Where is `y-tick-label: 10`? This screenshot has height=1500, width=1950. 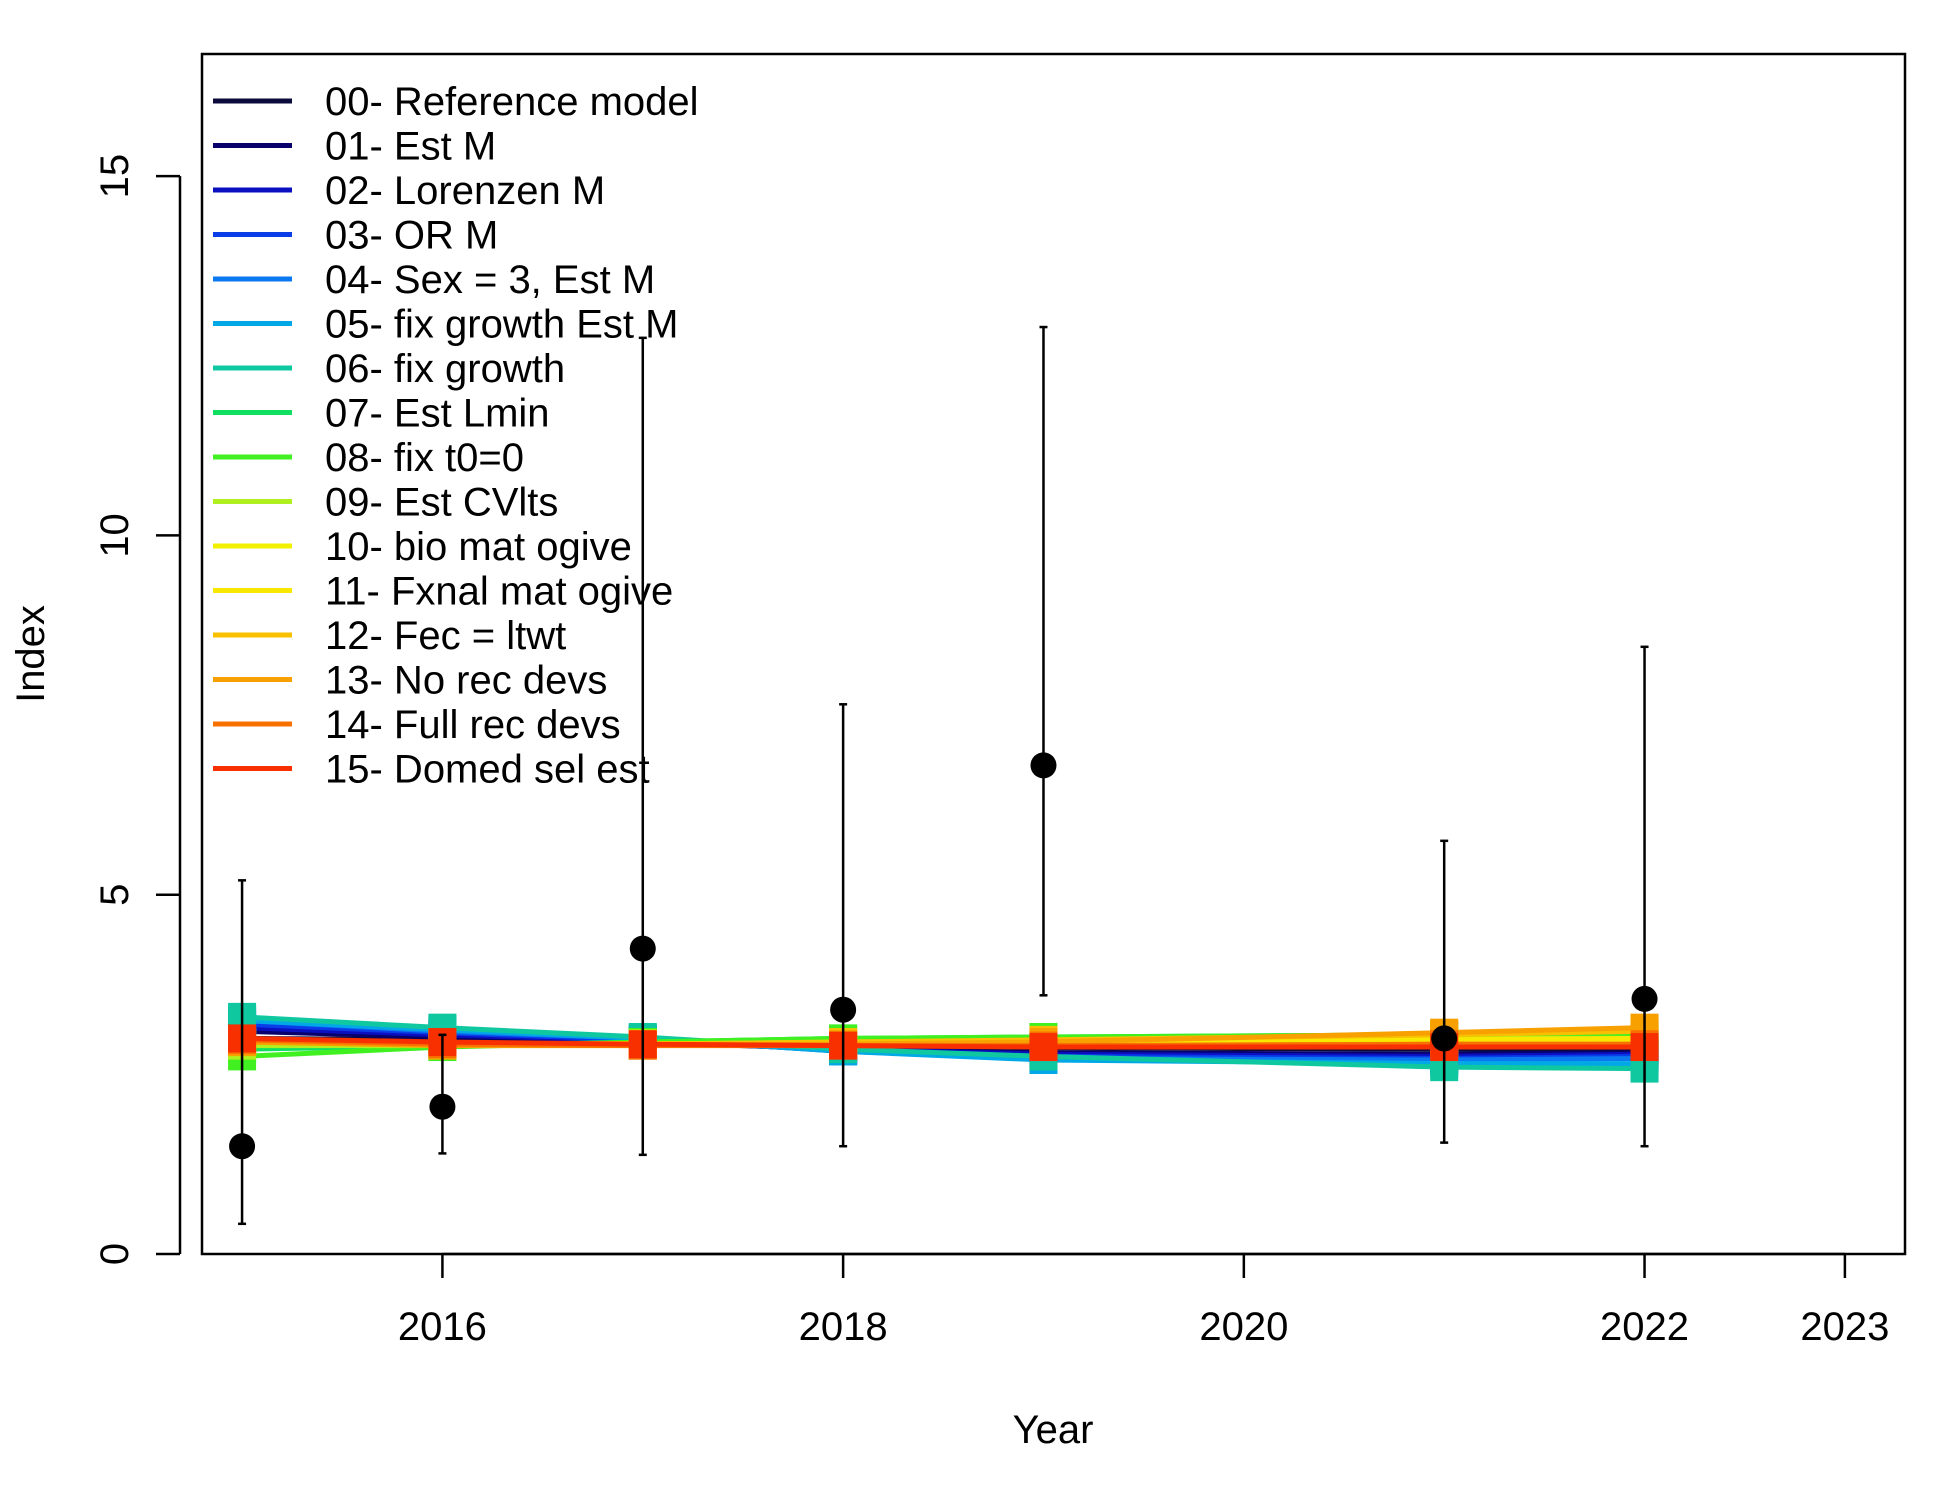 y-tick-label: 10 is located at coordinates (115, 535).